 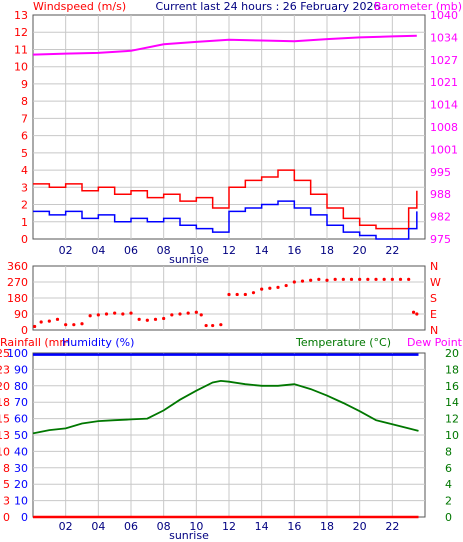 What do you see at coordinates (225, 220) in the screenshot?
I see `average-wind-line` at bounding box center [225, 220].